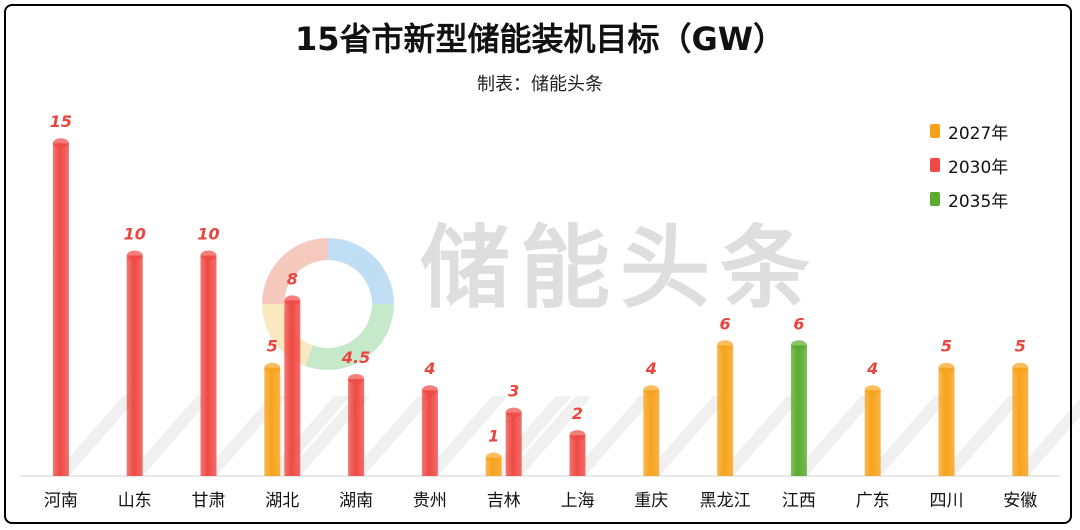 The image size is (1080, 530). What do you see at coordinates (947, 501) in the screenshot?
I see `x-tick-label-四川: 四川` at bounding box center [947, 501].